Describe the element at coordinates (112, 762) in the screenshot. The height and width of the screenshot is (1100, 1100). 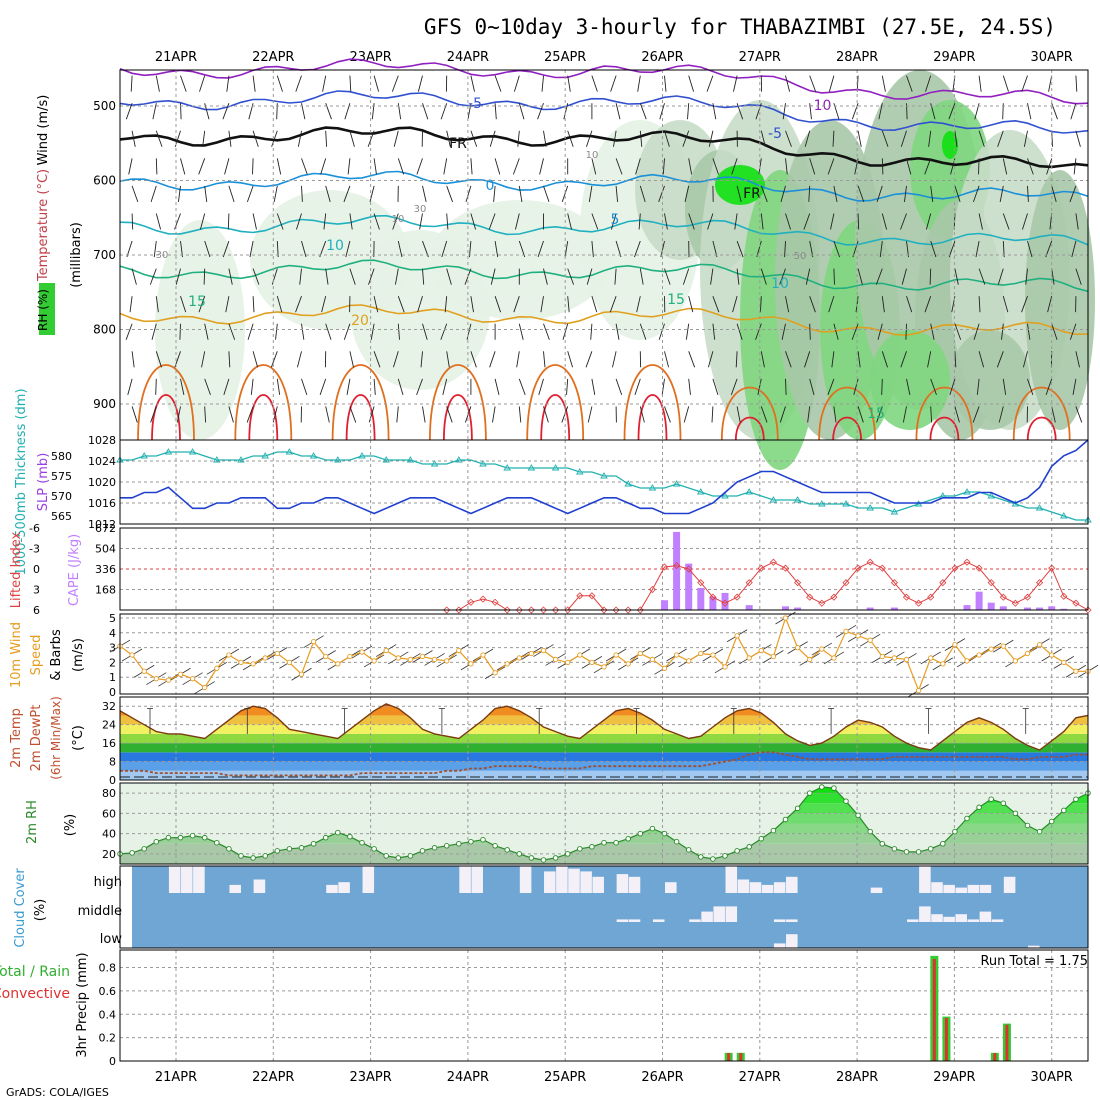
I see `temp-tick-label: 8` at that location.